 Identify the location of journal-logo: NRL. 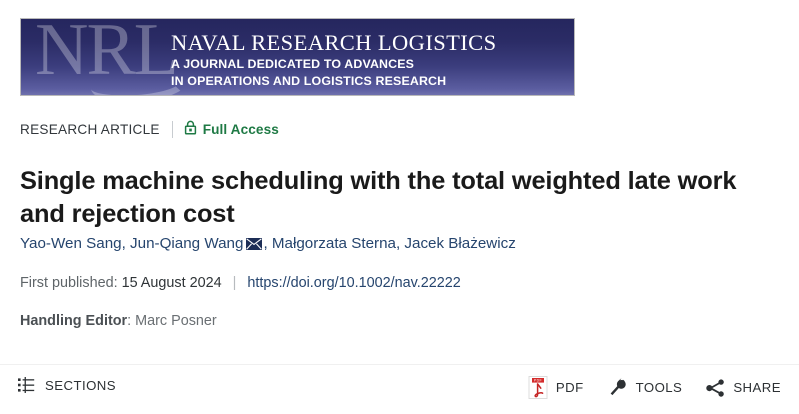
(113, 57).